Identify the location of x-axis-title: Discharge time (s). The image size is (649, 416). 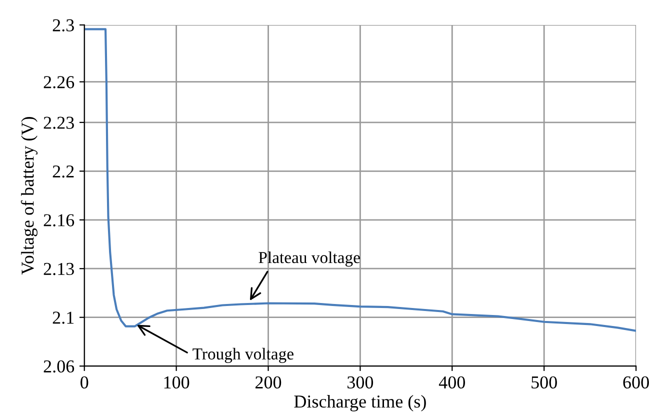
(360, 403).